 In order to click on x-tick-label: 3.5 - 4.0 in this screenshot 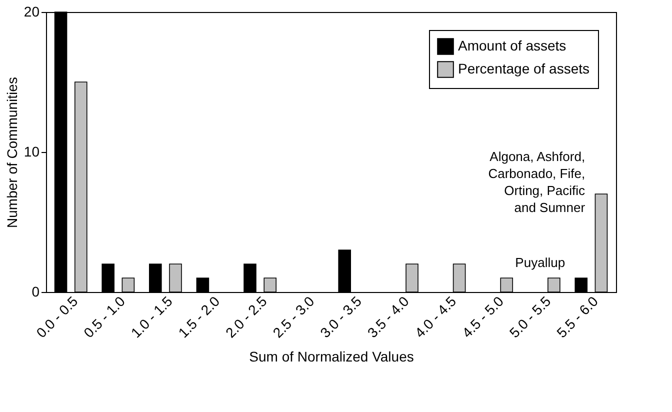, I will do `click(388, 316)`.